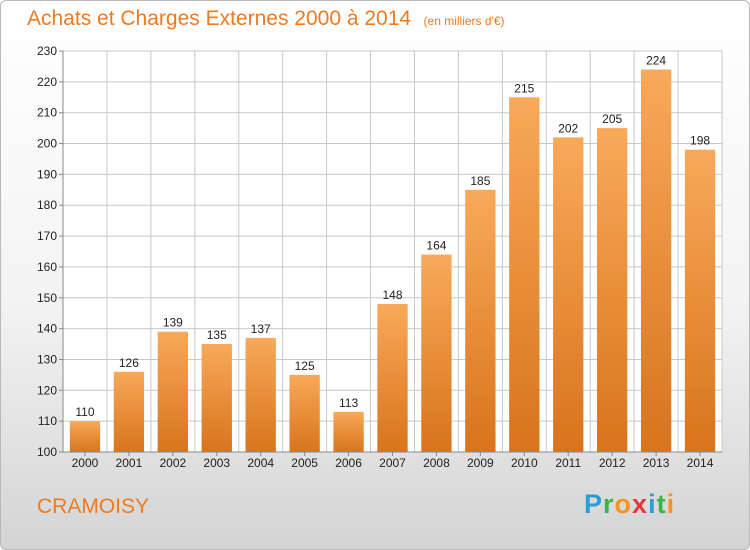 The width and height of the screenshot is (750, 550). What do you see at coordinates (304, 463) in the screenshot?
I see `x-tick-label-2005: 2005` at bounding box center [304, 463].